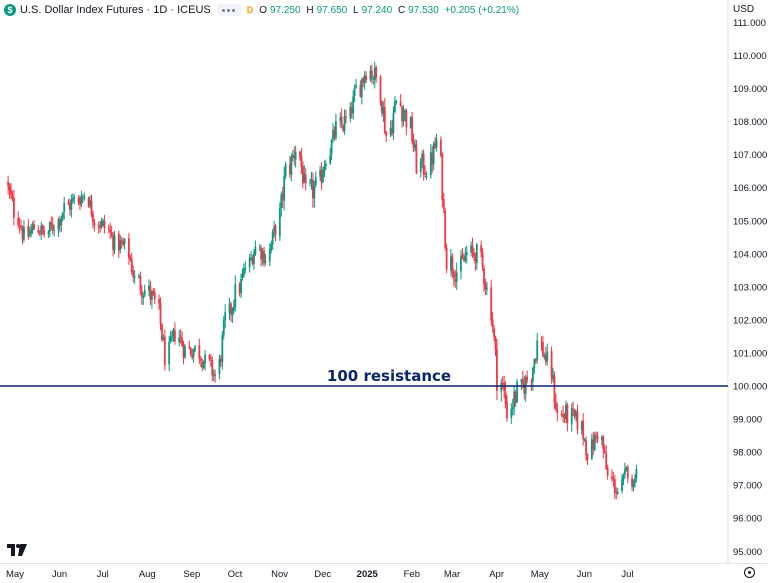 This screenshot has width=768, height=583. I want to click on x-tick-label: Nov, so click(279, 574).